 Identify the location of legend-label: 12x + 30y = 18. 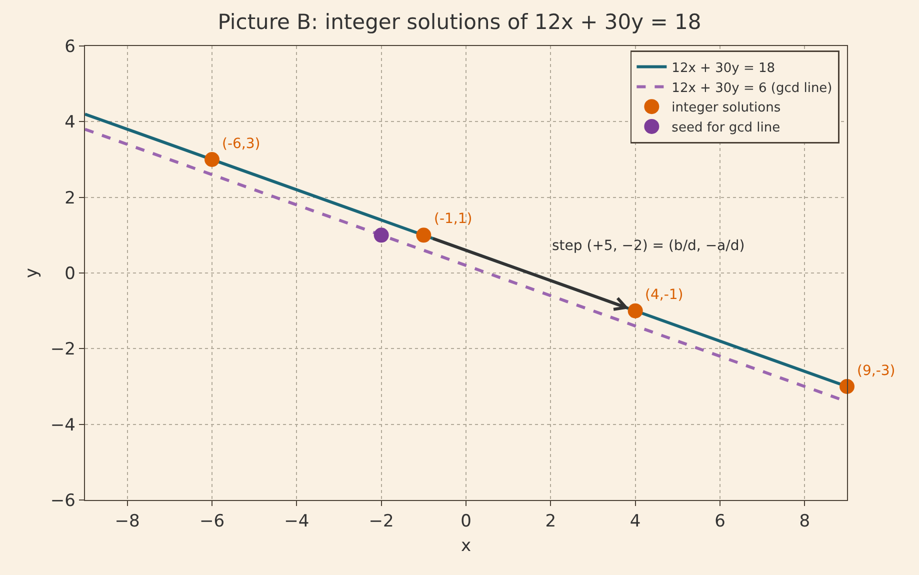
(724, 68).